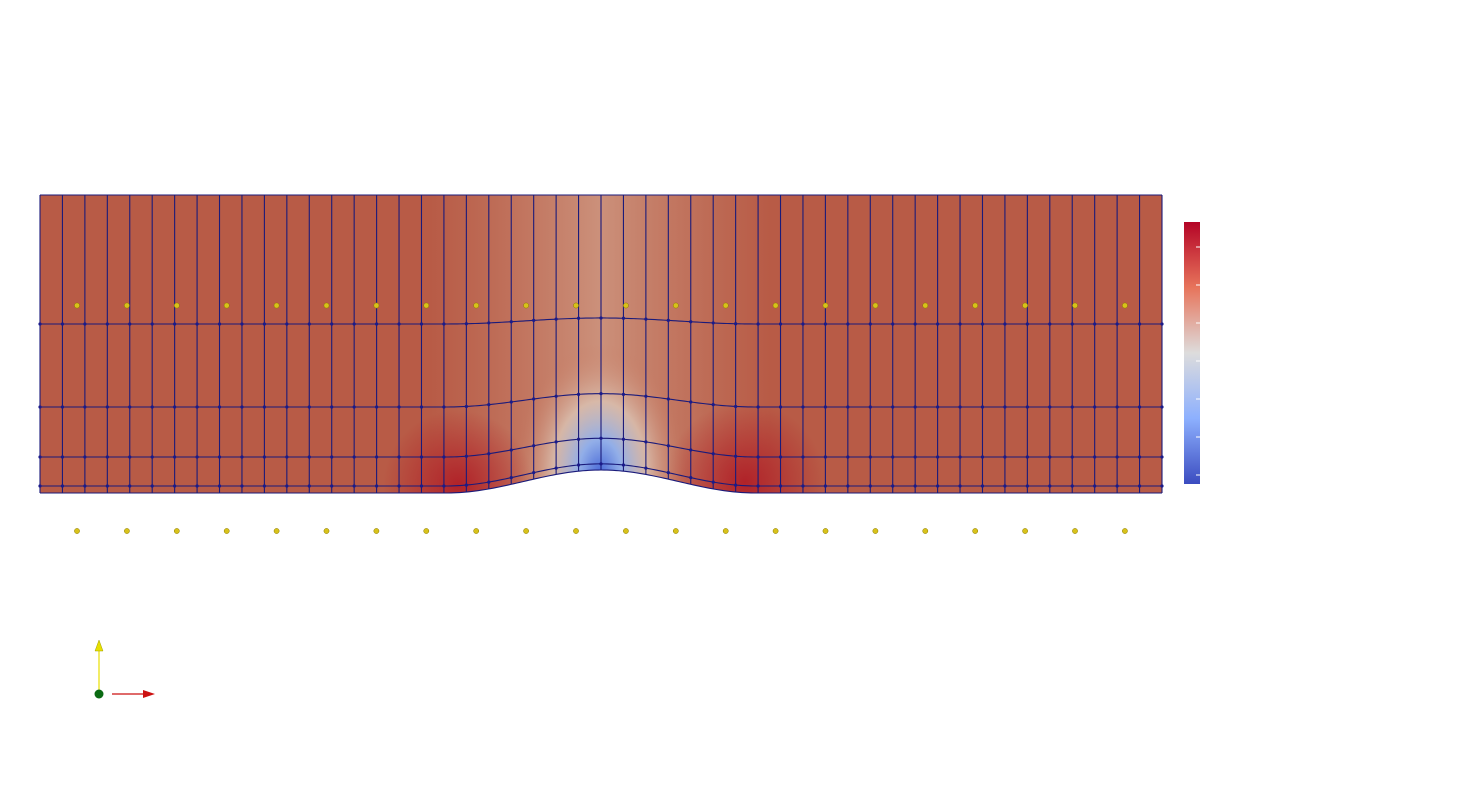  Describe the element at coordinates (600, 396) in the screenshot. I see `surface-shade` at that location.